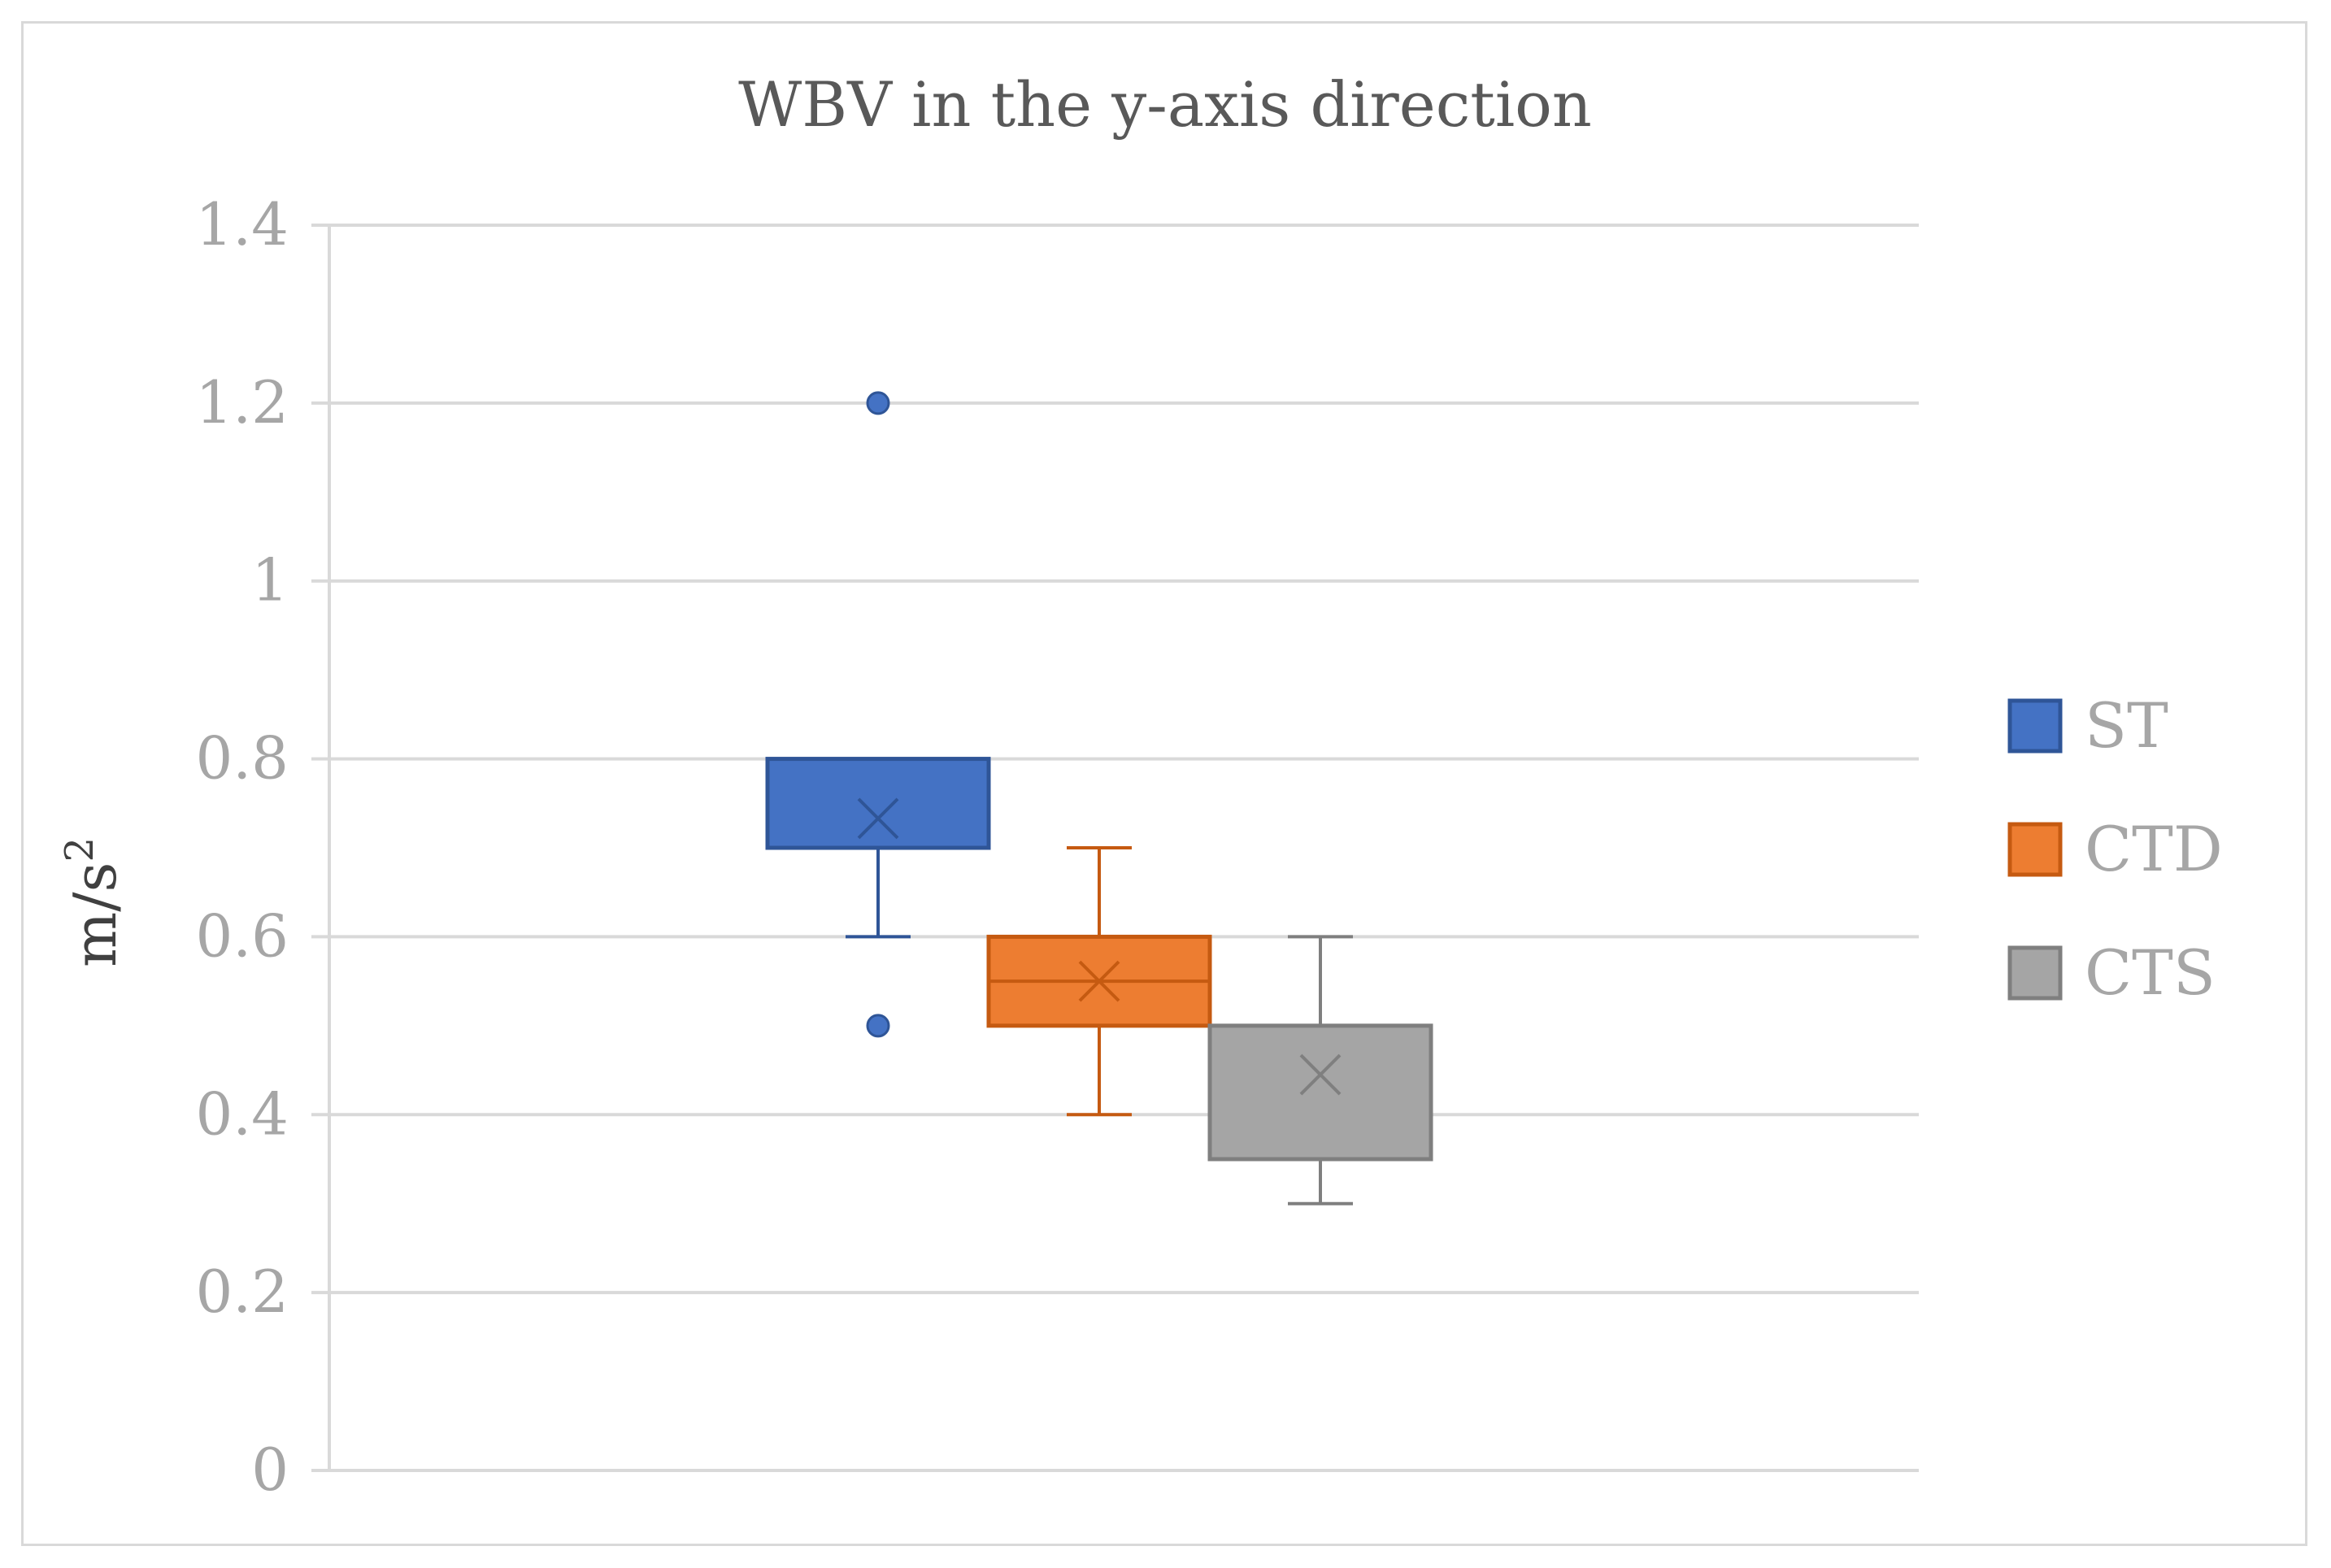  What do you see at coordinates (2127, 725) in the screenshot?
I see `legend-label-st: ST` at bounding box center [2127, 725].